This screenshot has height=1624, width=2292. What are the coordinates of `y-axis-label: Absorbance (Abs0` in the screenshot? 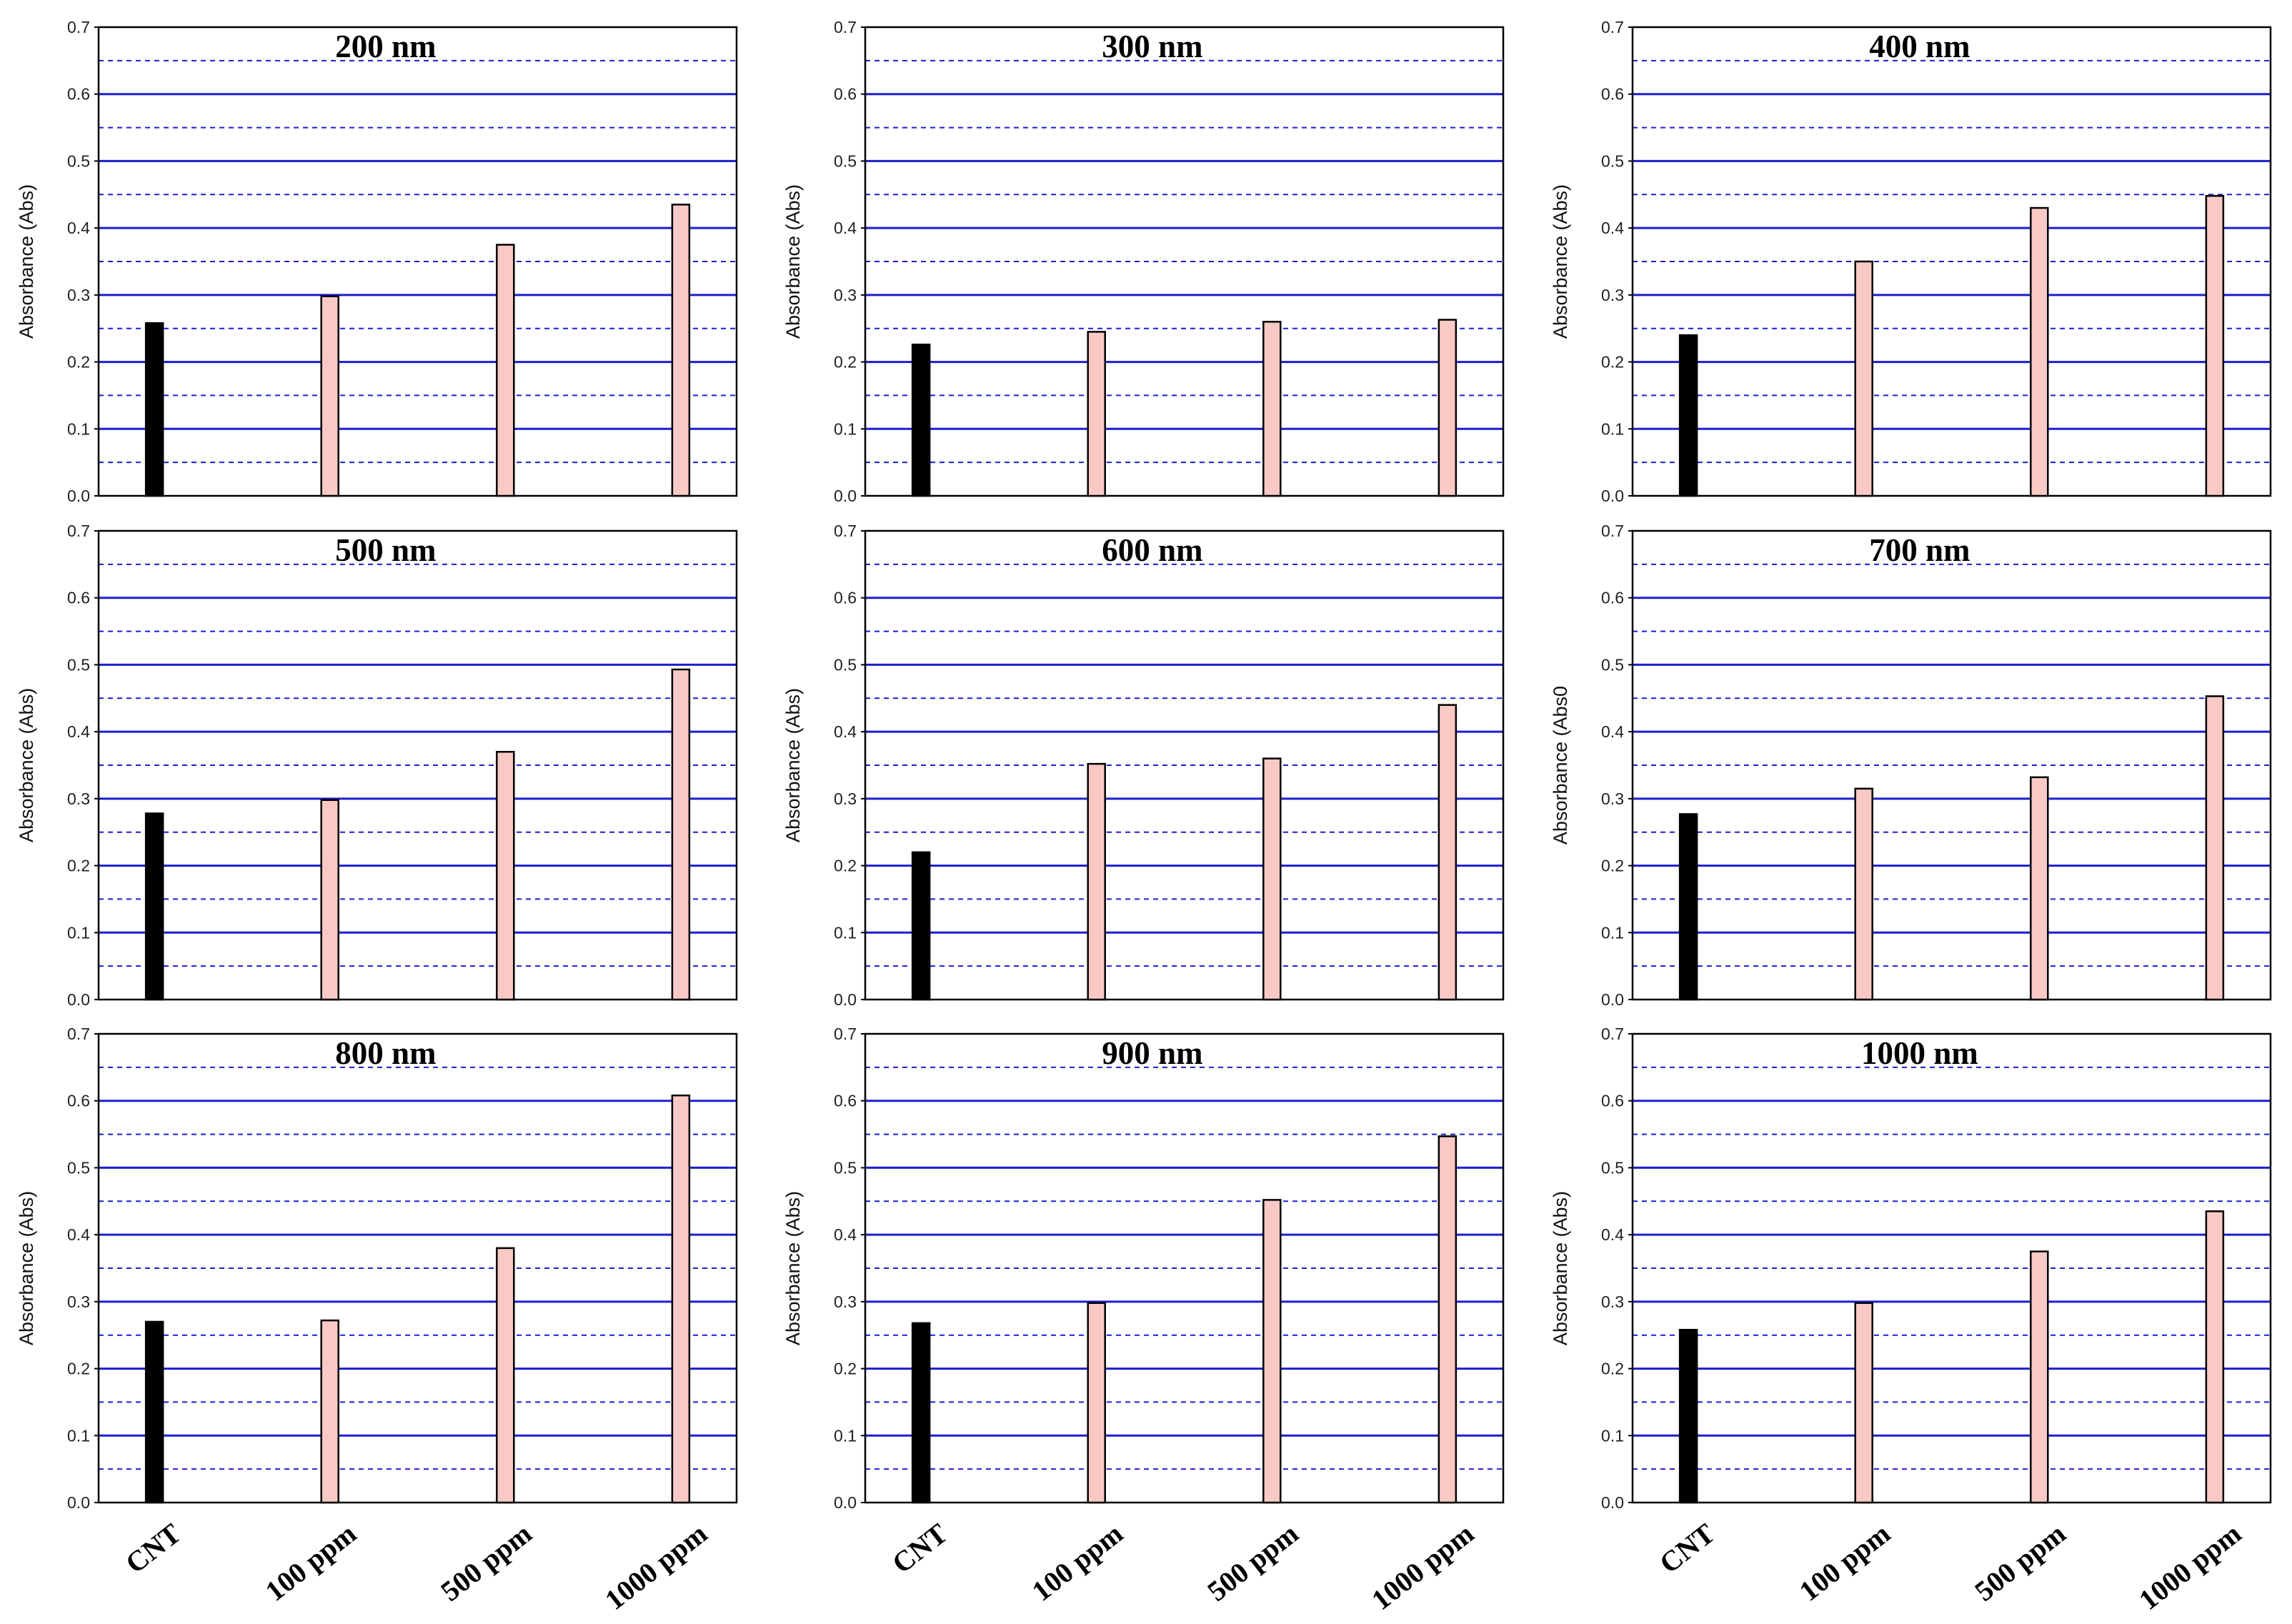 It's located at (1560, 765).